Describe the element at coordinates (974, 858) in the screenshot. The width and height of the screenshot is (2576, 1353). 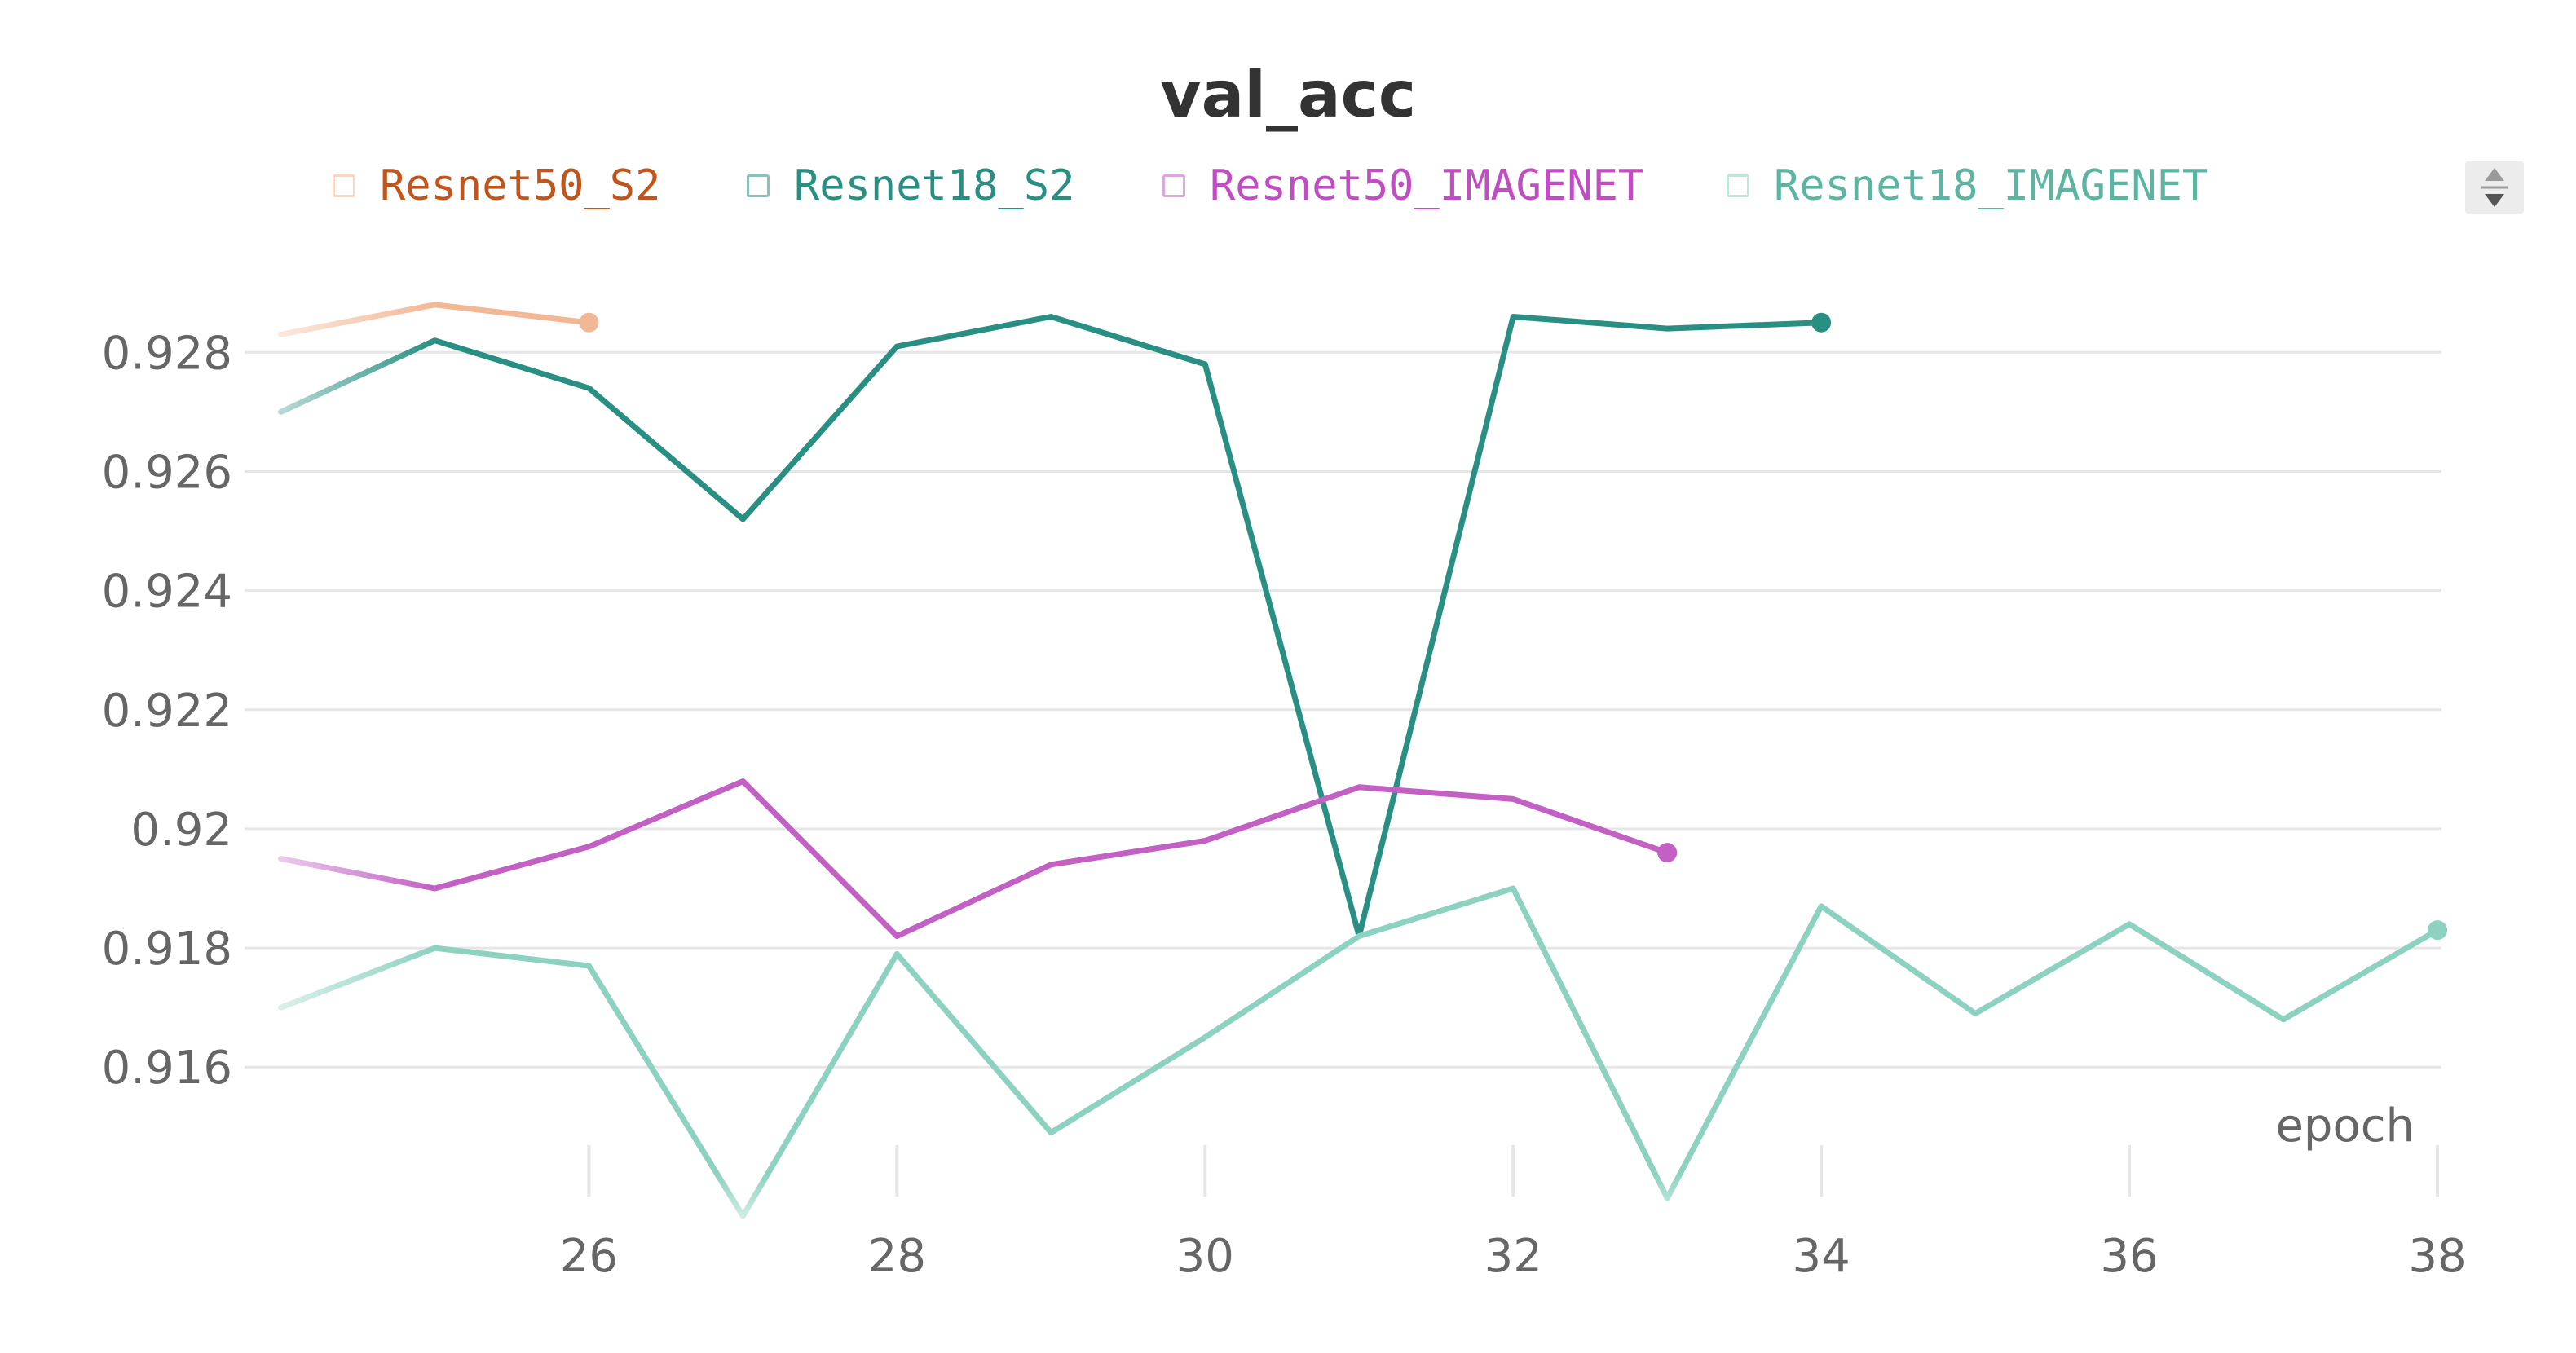
I see `series-line-resnet50-imagenet` at that location.